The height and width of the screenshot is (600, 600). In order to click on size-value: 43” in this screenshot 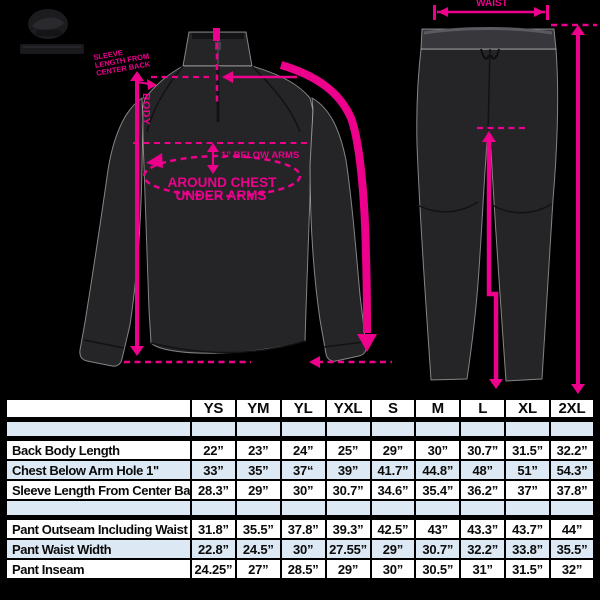, I will do `click(438, 528)`.